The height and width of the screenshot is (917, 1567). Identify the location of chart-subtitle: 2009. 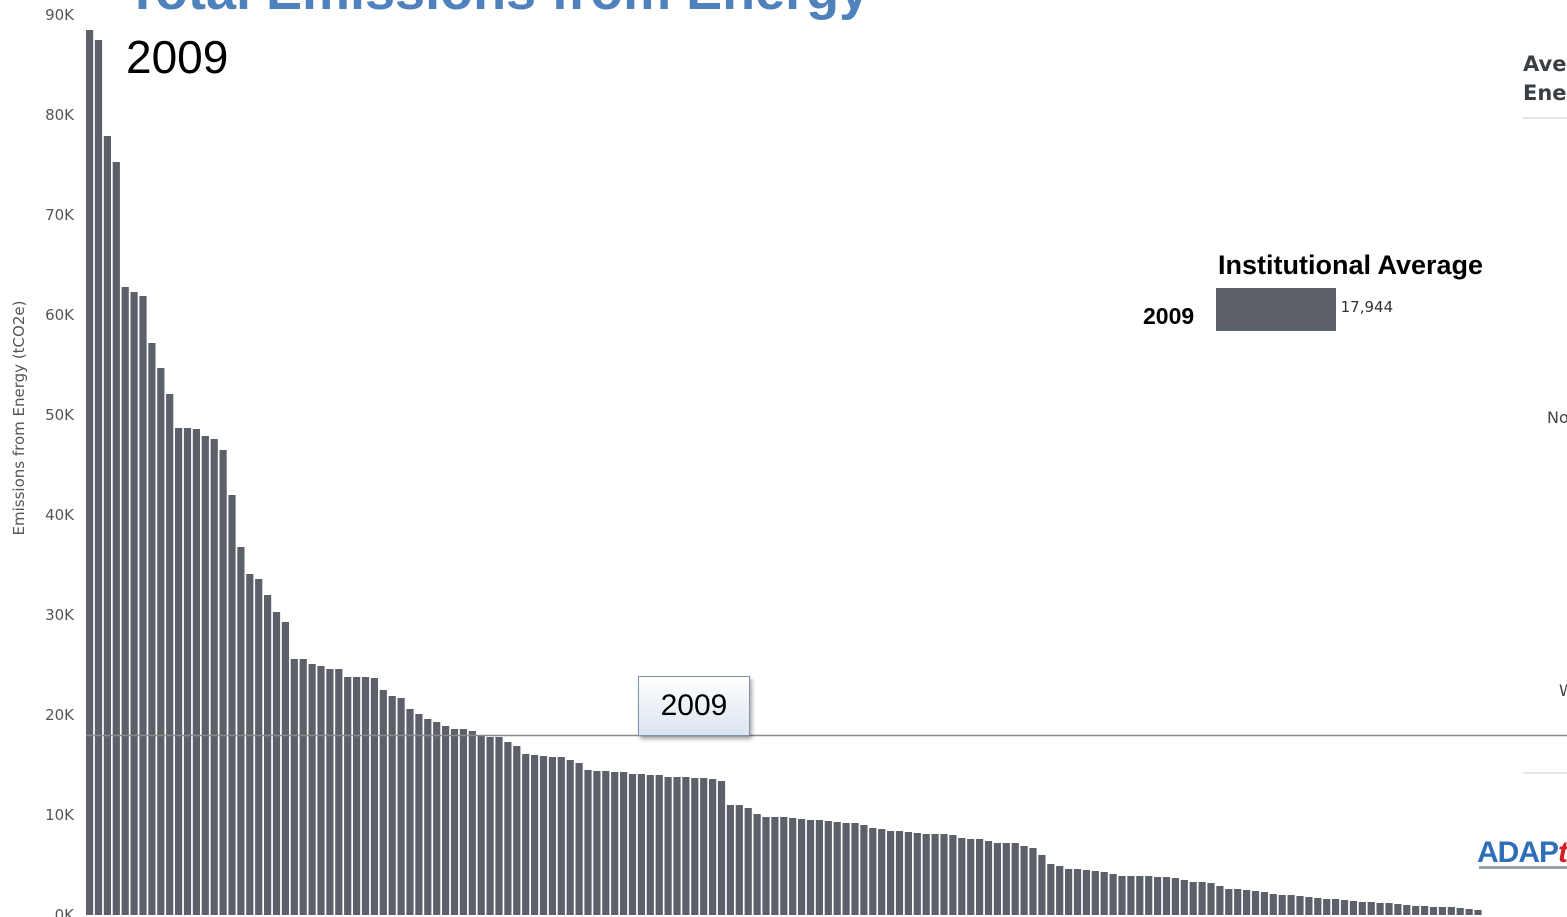
(177, 57).